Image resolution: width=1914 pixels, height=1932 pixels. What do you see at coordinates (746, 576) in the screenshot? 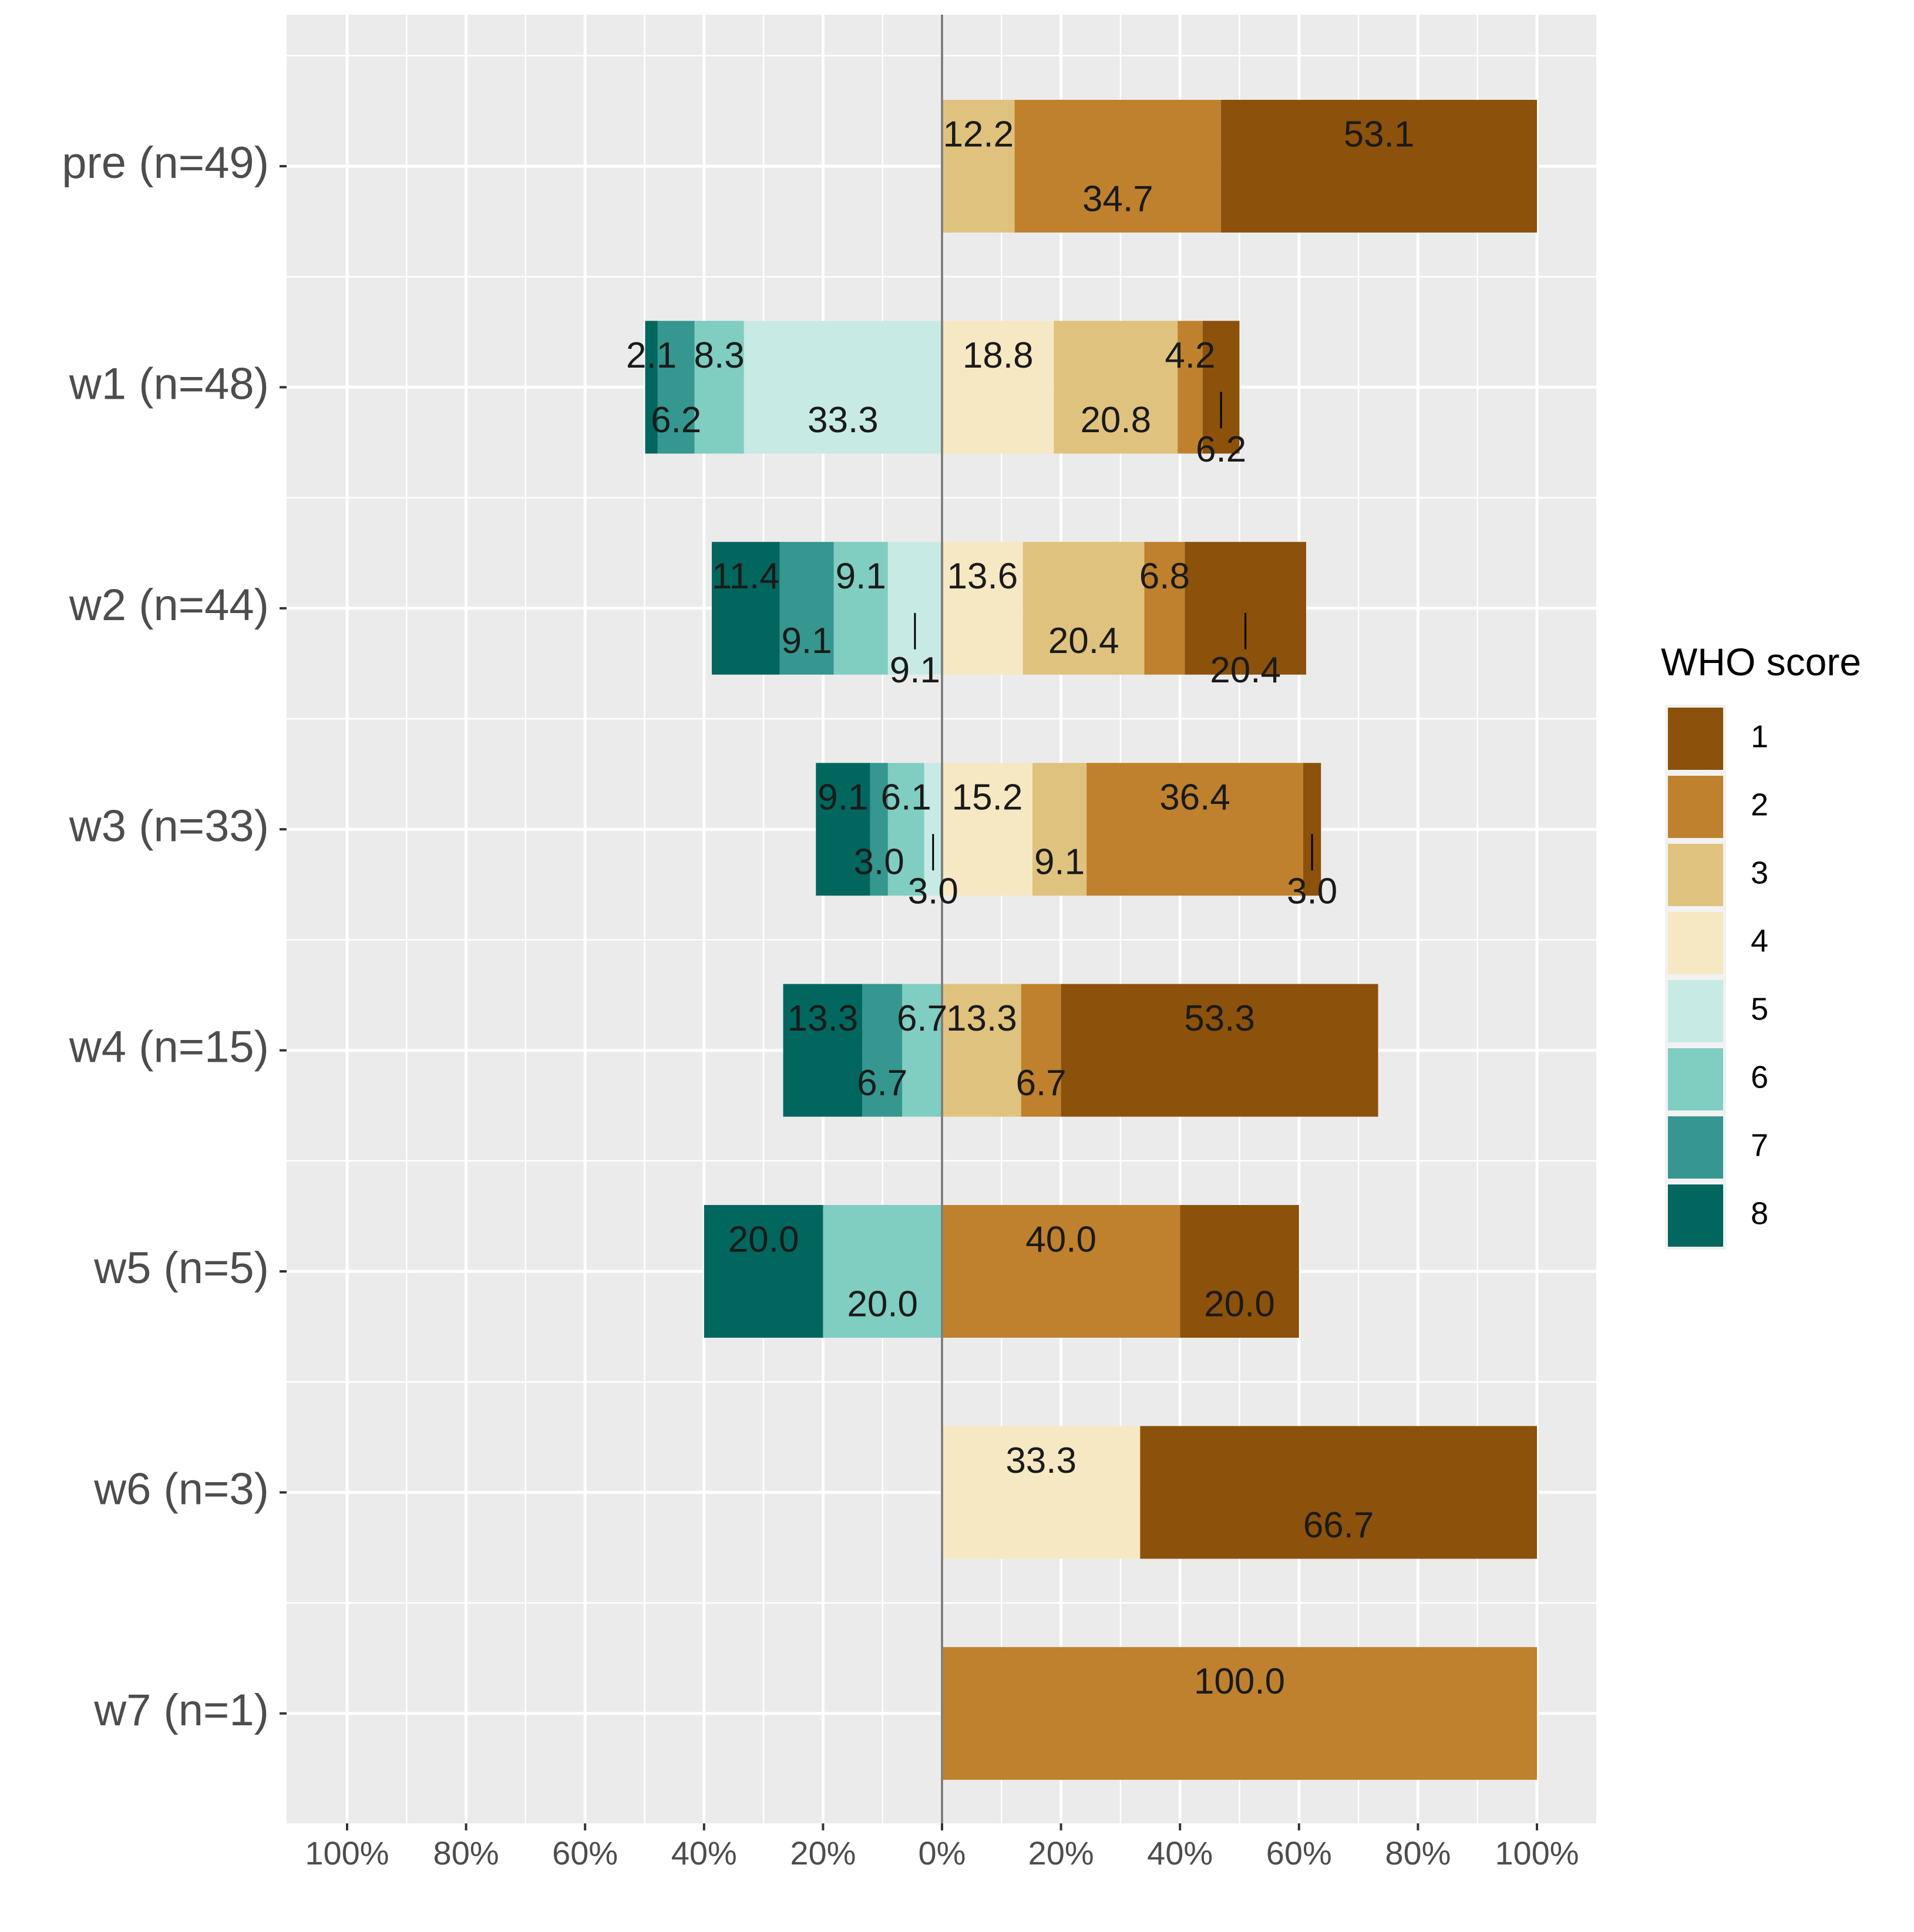
I see `data-label: 11.4` at bounding box center [746, 576].